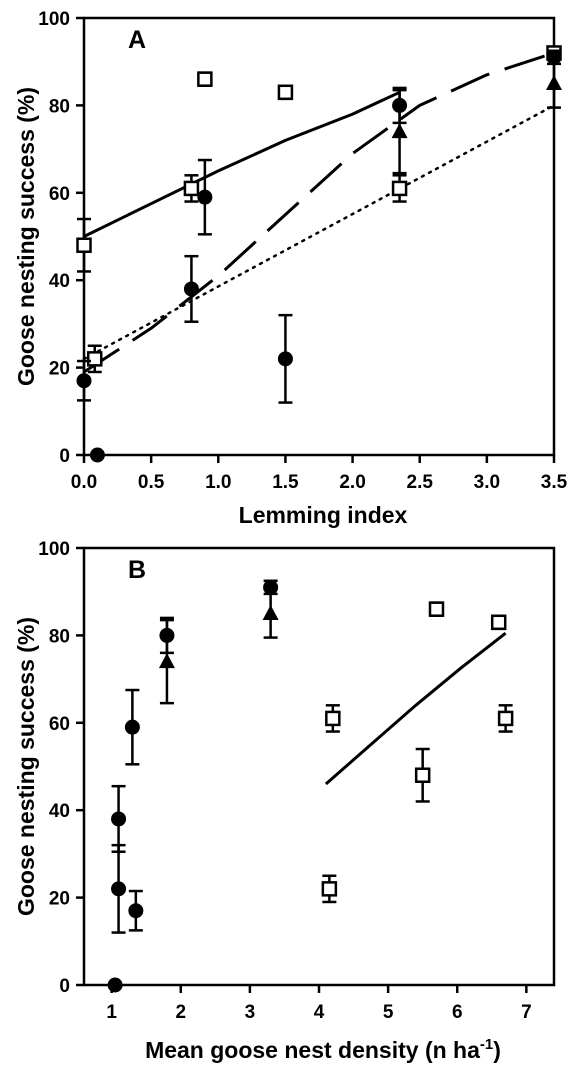 This screenshot has height=1072, width=572. I want to click on fit-line-solid, so click(416, 708).